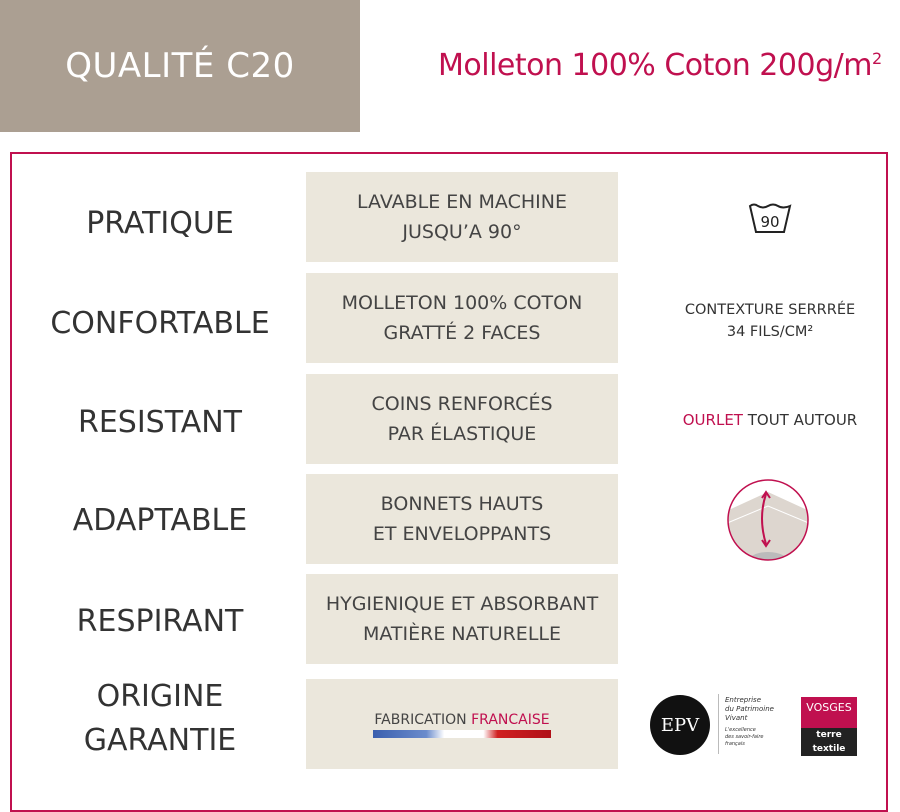 The image size is (900, 812). Describe the element at coordinates (462, 419) in the screenshot. I see `feature-box: COINS RENFORCÉS PAR ÉLASTIQUE` at that location.